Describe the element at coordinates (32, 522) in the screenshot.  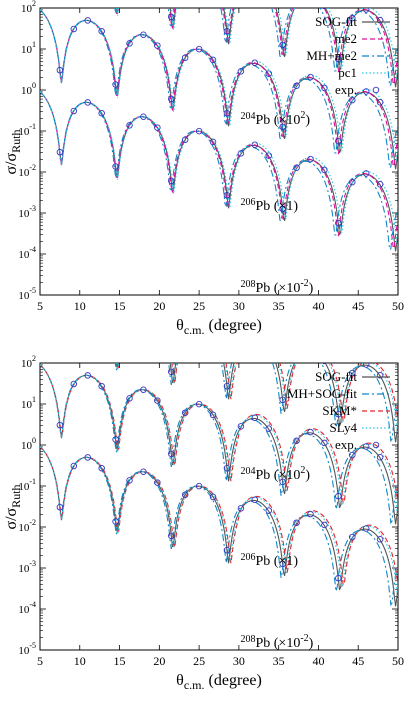
I see `y-tick-exp: -2` at that location.